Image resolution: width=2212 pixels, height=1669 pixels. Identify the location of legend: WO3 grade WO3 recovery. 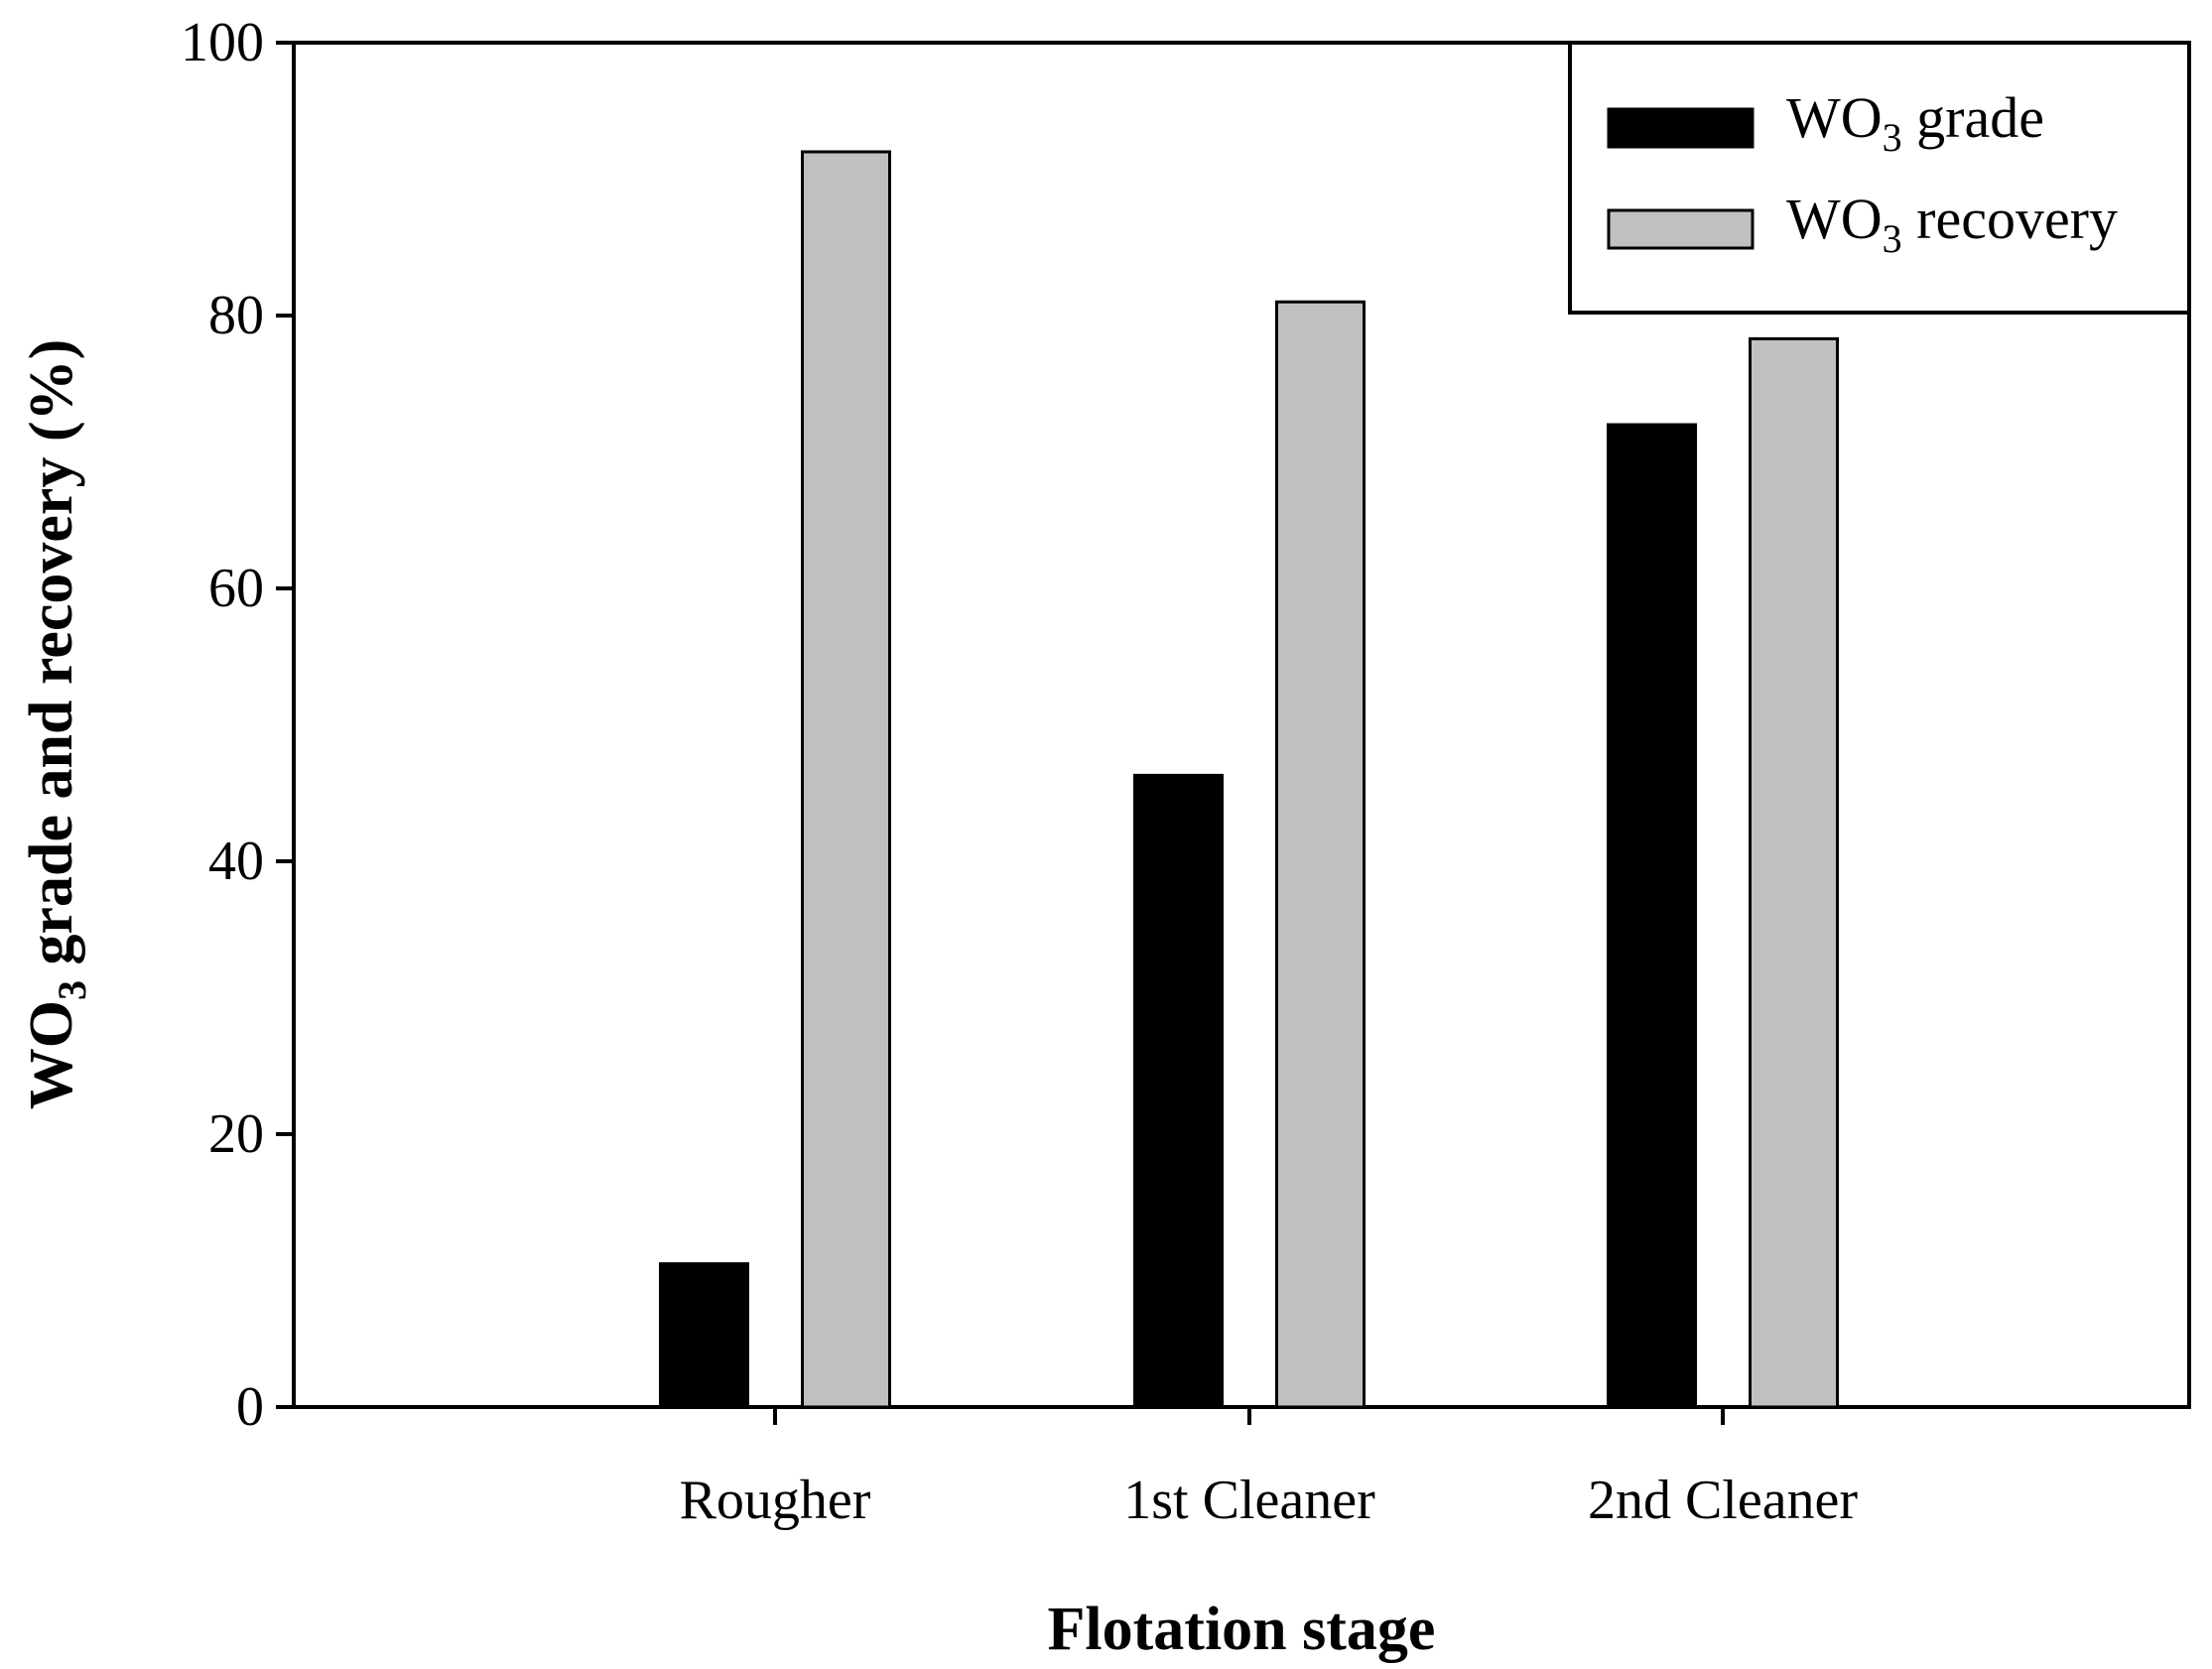
(1879, 178).